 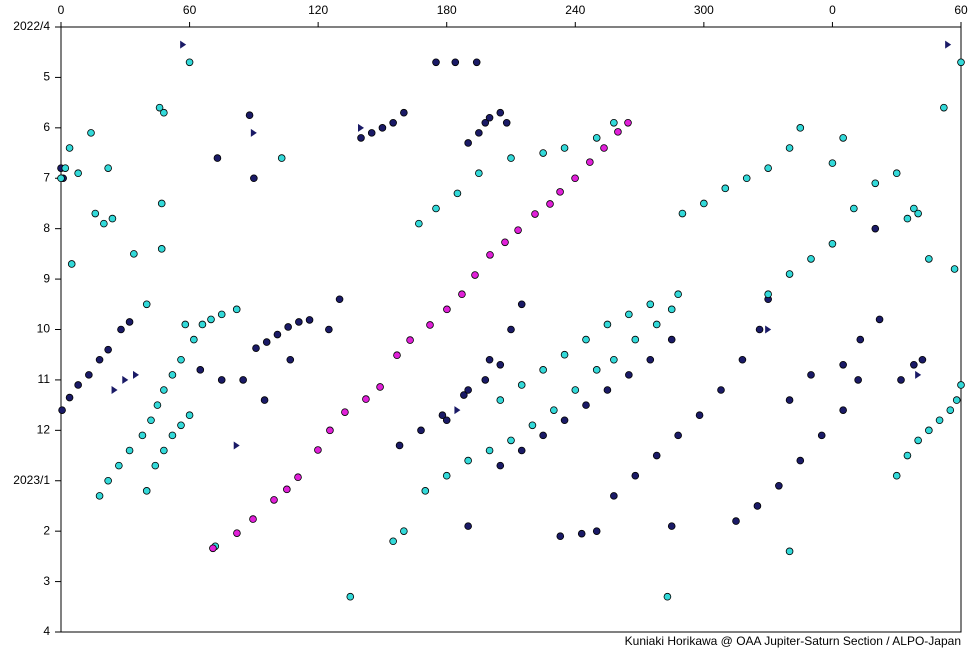 What do you see at coordinates (447, 10) in the screenshot?
I see `x-tick-label: 180` at bounding box center [447, 10].